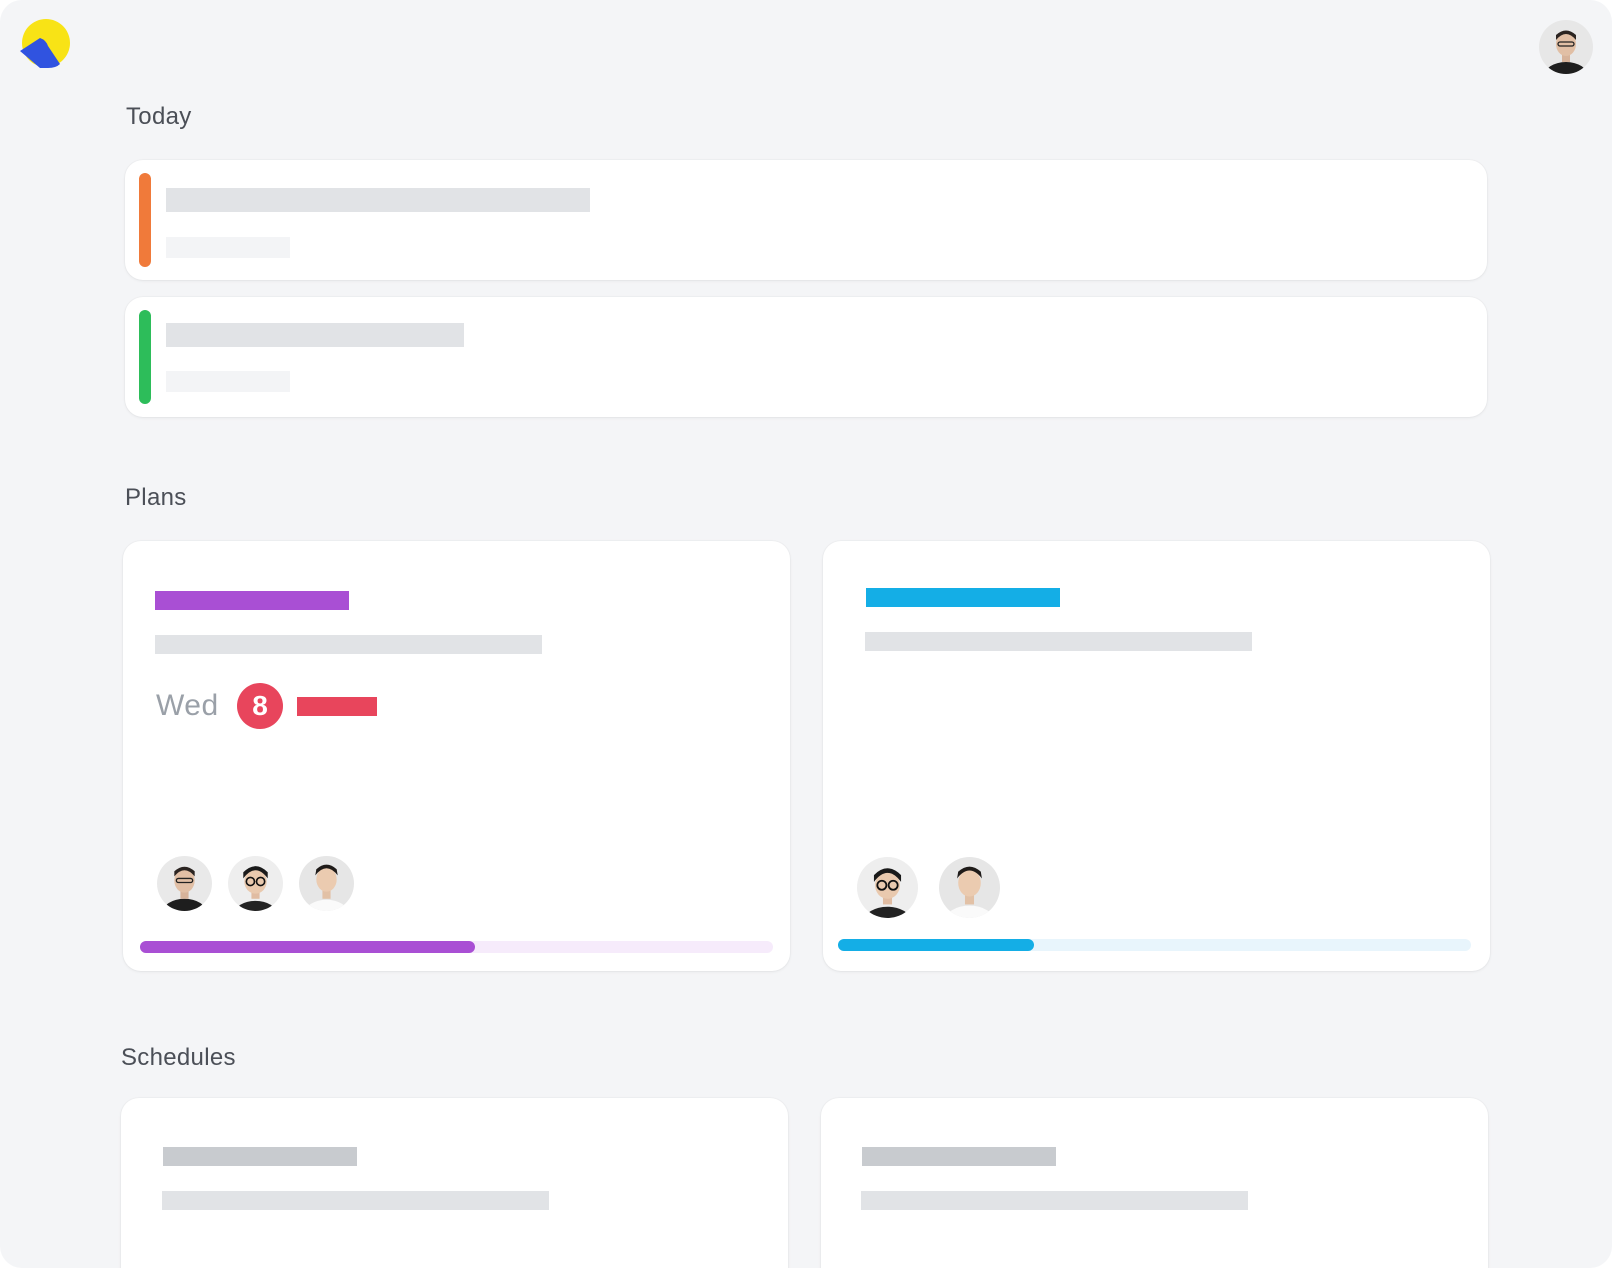 Image resolution: width=1612 pixels, height=1272 pixels. Describe the element at coordinates (1156, 756) in the screenshot. I see `plan-card` at that location.